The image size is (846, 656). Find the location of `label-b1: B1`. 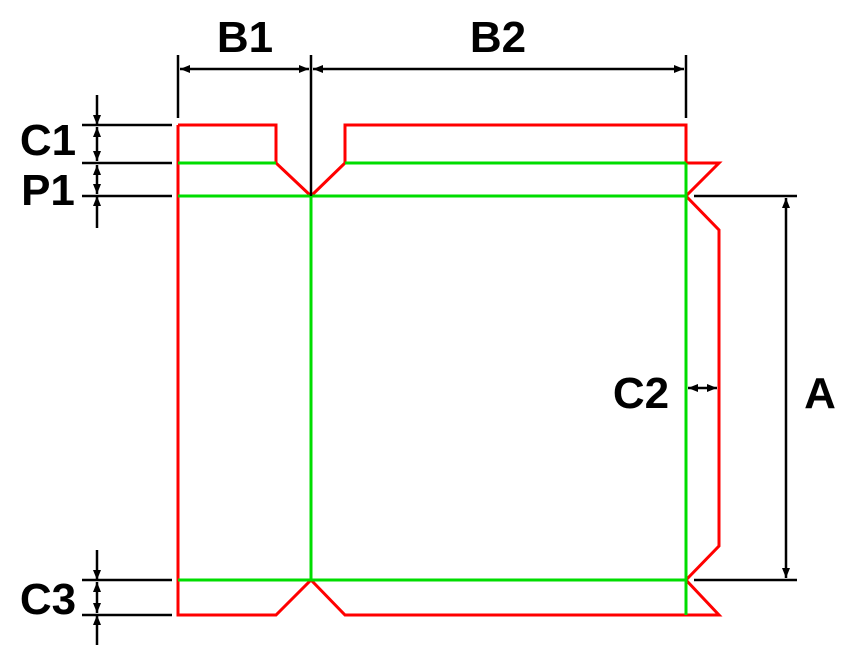

label-b1: B1 is located at coordinates (245, 37).